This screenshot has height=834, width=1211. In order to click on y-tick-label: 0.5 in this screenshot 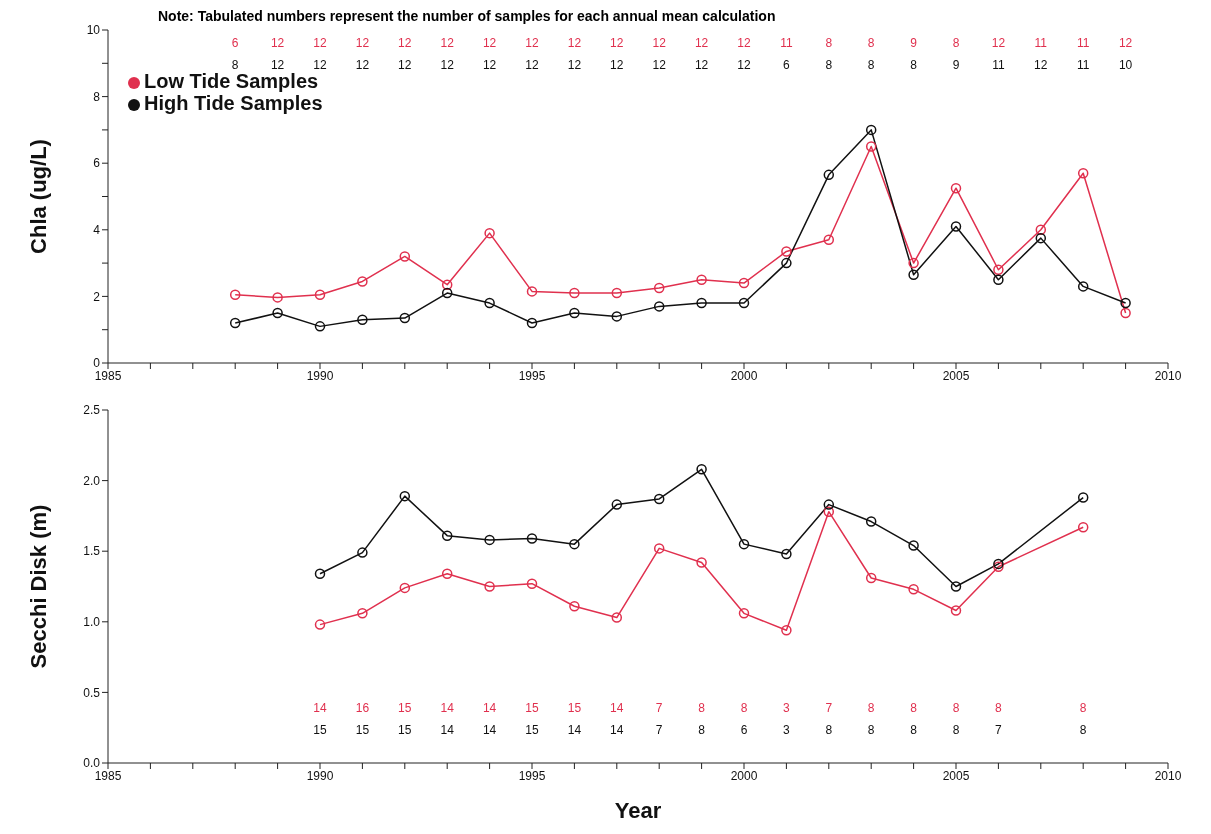, I will do `click(92, 692)`.